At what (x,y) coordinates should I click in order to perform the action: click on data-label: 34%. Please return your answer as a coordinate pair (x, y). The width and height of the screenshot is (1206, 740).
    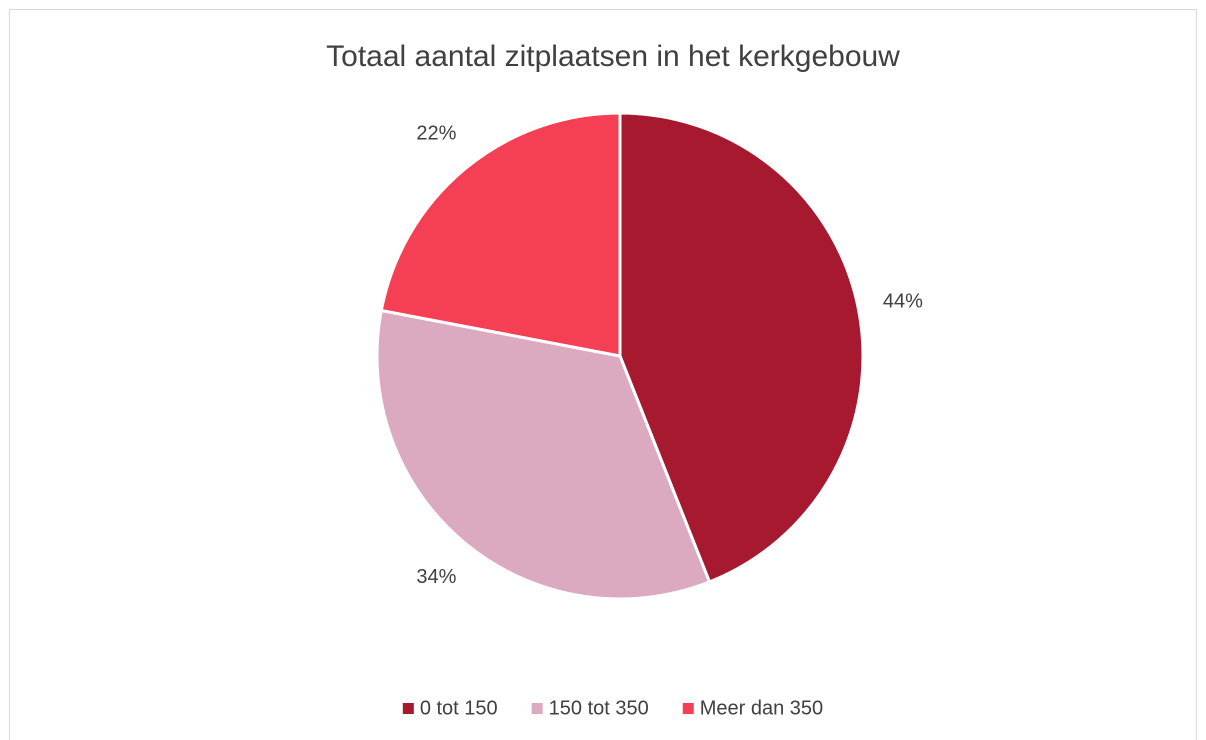
    Looking at the image, I should click on (436, 577).